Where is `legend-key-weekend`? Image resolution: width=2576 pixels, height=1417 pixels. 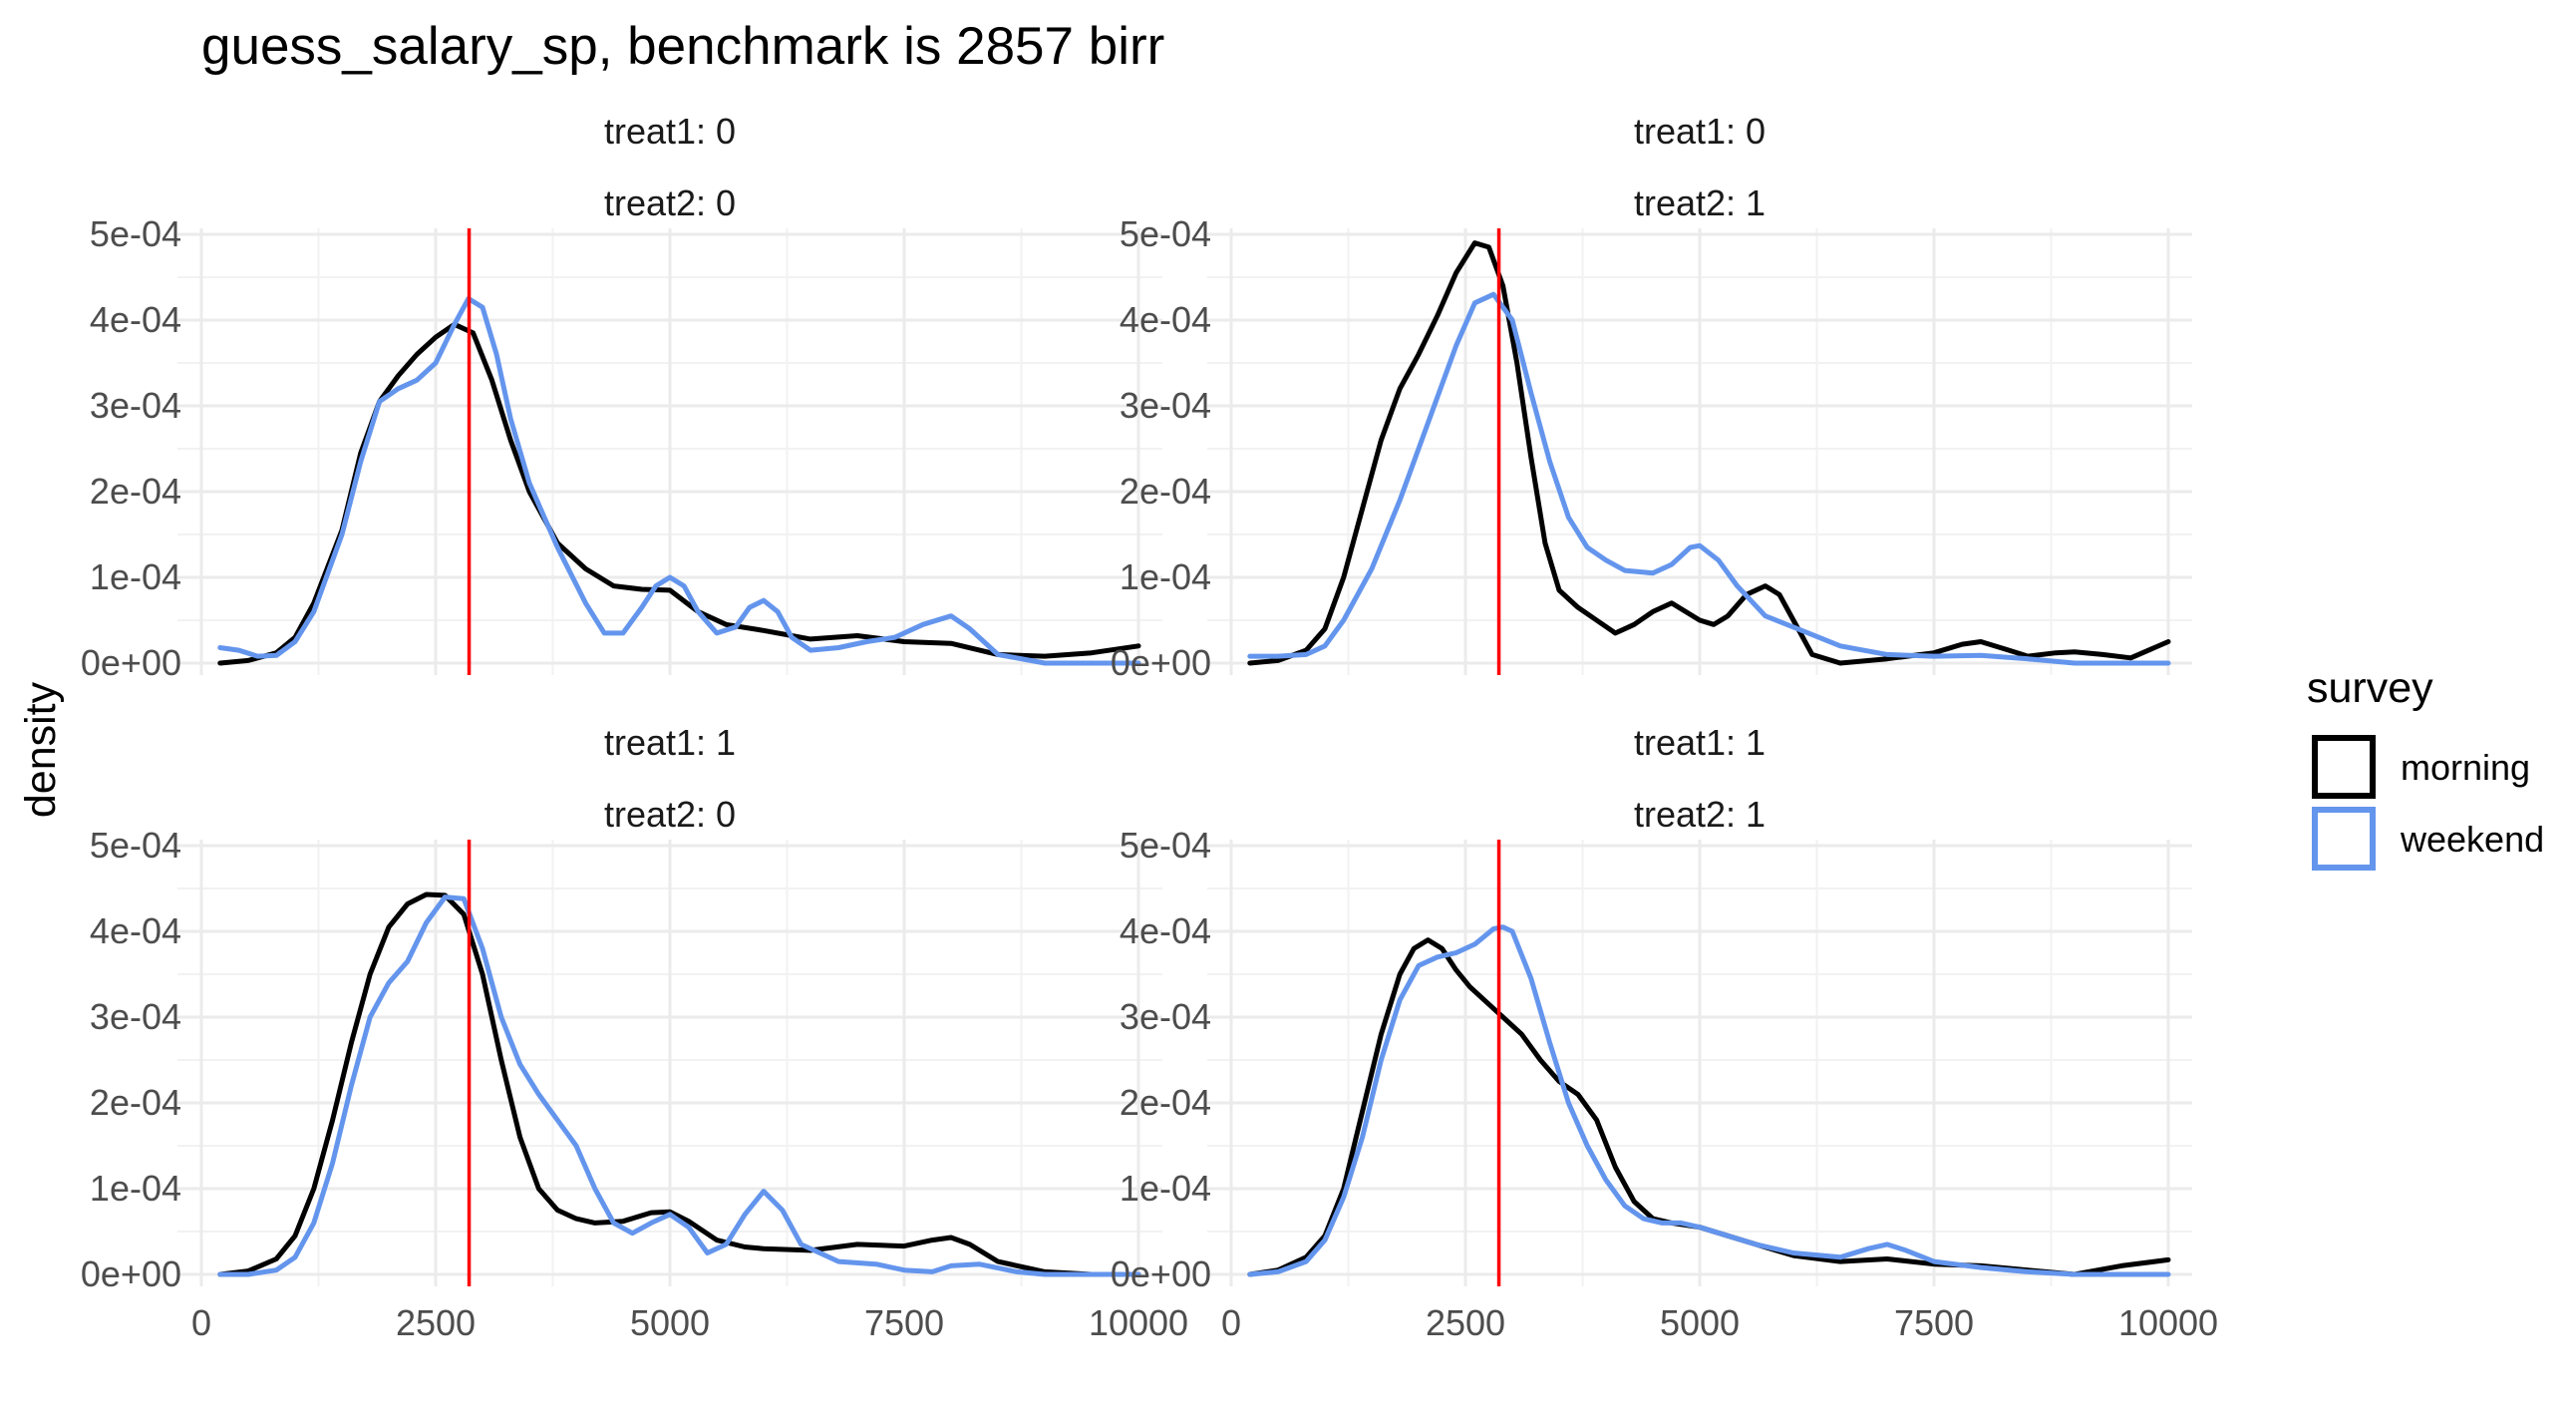 legend-key-weekend is located at coordinates (2344, 839).